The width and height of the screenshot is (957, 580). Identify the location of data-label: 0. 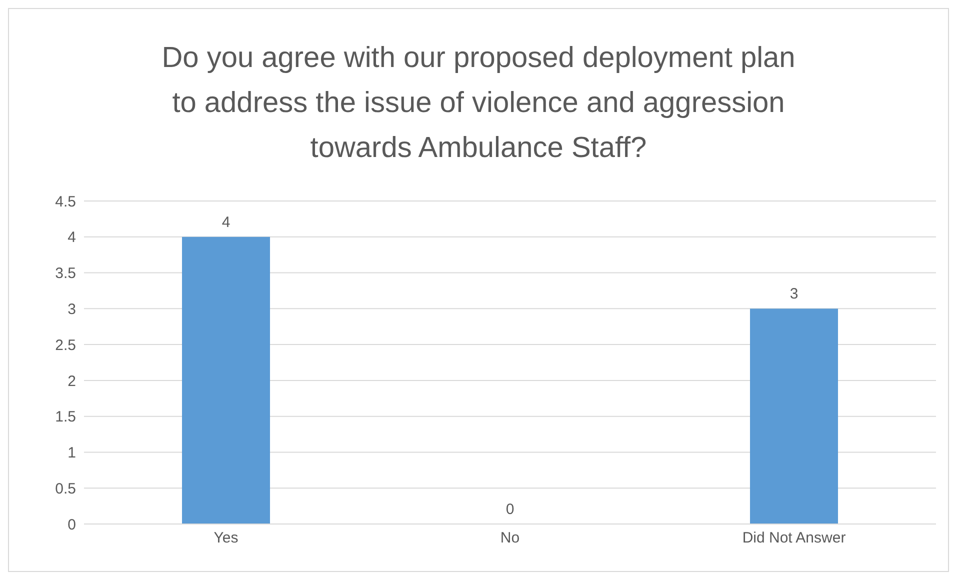
(510, 509).